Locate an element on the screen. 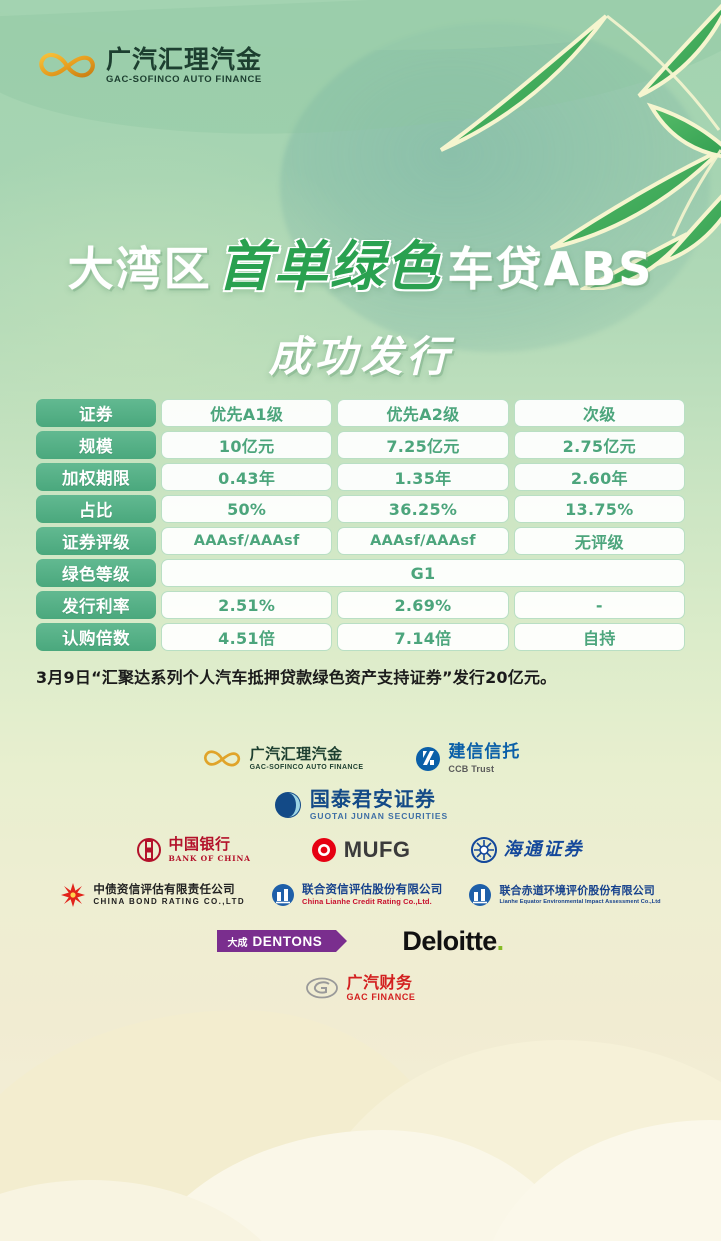  partner-logo-china-bond-rating: 中债资信评估有限责任公司 CHINA BOND RATING CO.,LTD is located at coordinates (152, 895).